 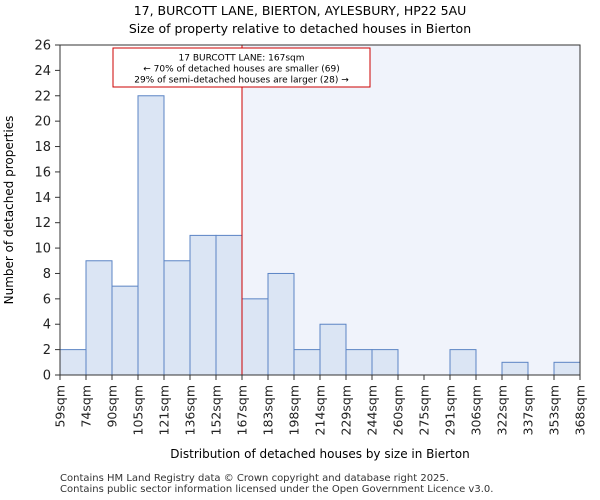 I want to click on x-tick-label-198sqm: 198sqm, so click(x=294, y=410).